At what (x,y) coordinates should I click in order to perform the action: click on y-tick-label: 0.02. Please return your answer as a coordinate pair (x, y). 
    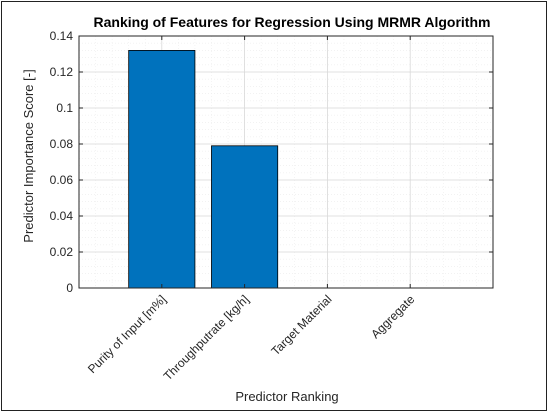
    Looking at the image, I should click on (62, 252).